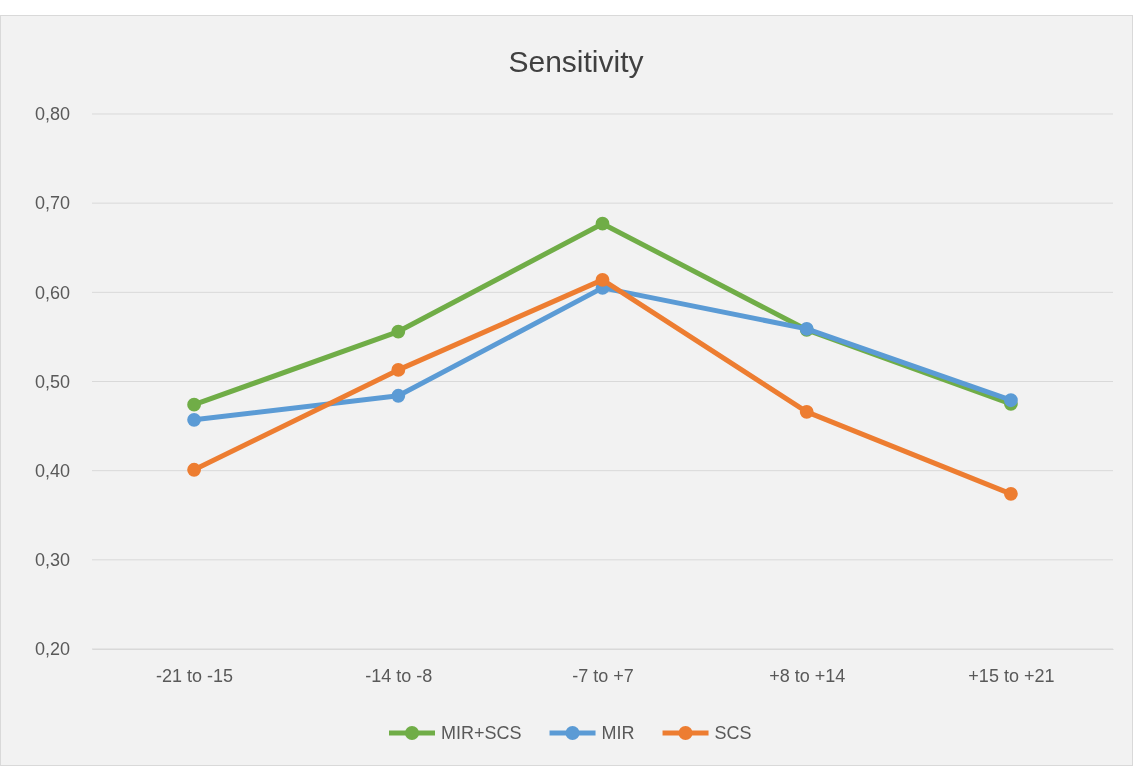 This screenshot has height=766, width=1133. Describe the element at coordinates (195, 675) in the screenshot. I see `x-tick-label: -21 to -15` at that location.